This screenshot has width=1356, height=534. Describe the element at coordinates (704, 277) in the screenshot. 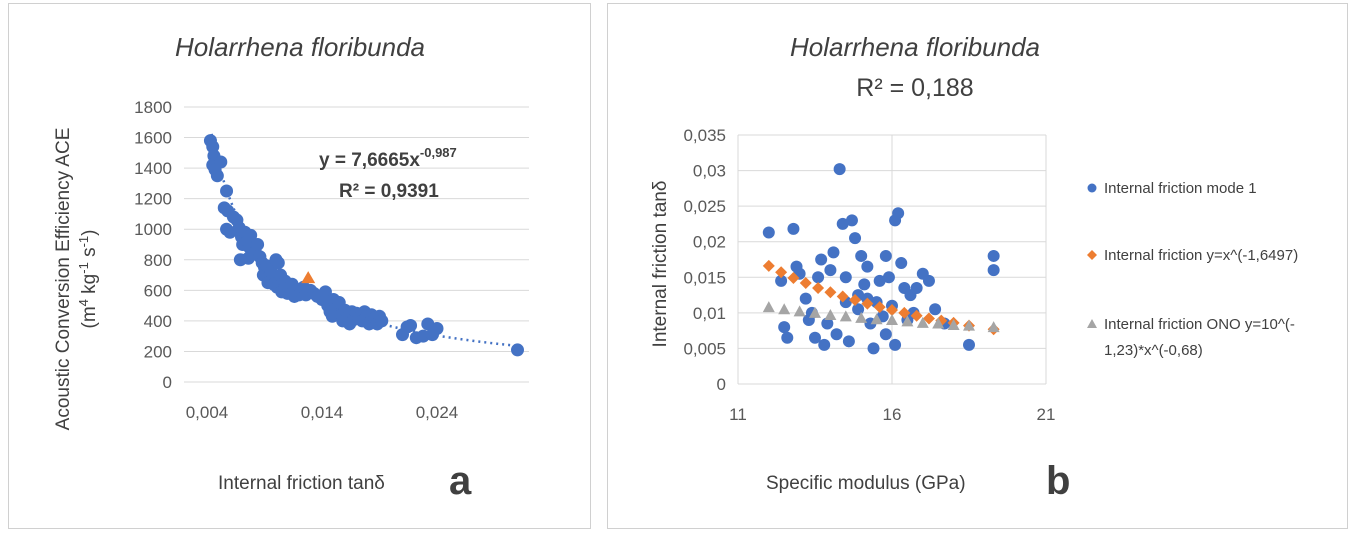

I see `y-tick-label: 0,015` at that location.